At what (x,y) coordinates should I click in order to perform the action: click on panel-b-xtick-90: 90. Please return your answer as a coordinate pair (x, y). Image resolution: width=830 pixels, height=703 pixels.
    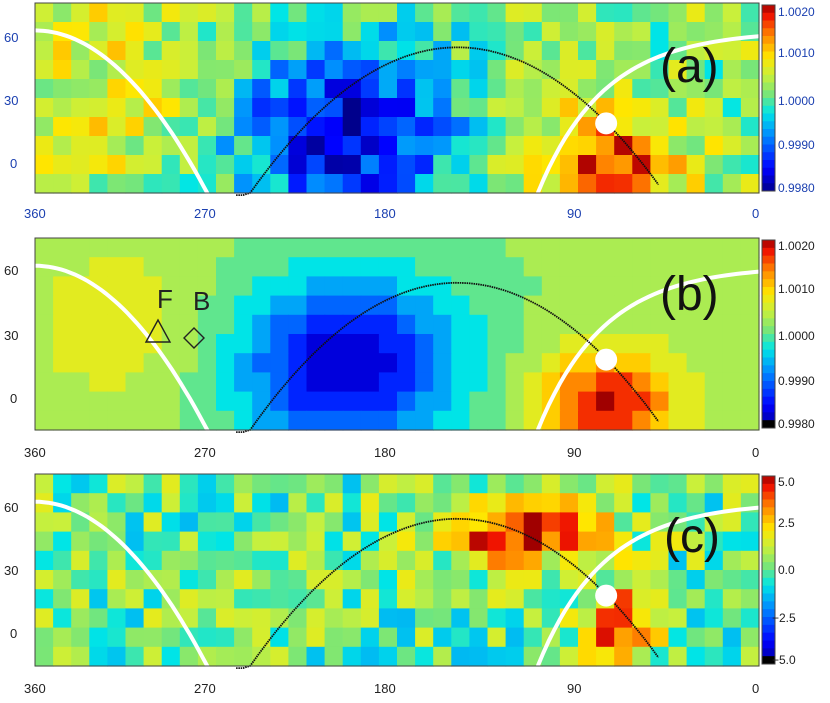
    Looking at the image, I should click on (574, 452).